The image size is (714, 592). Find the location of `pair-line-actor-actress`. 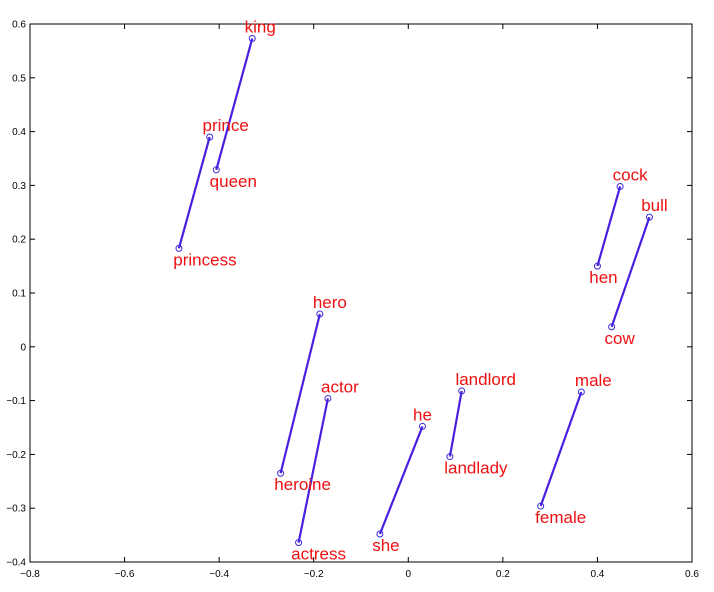

pair-line-actor-actress is located at coordinates (313, 470).